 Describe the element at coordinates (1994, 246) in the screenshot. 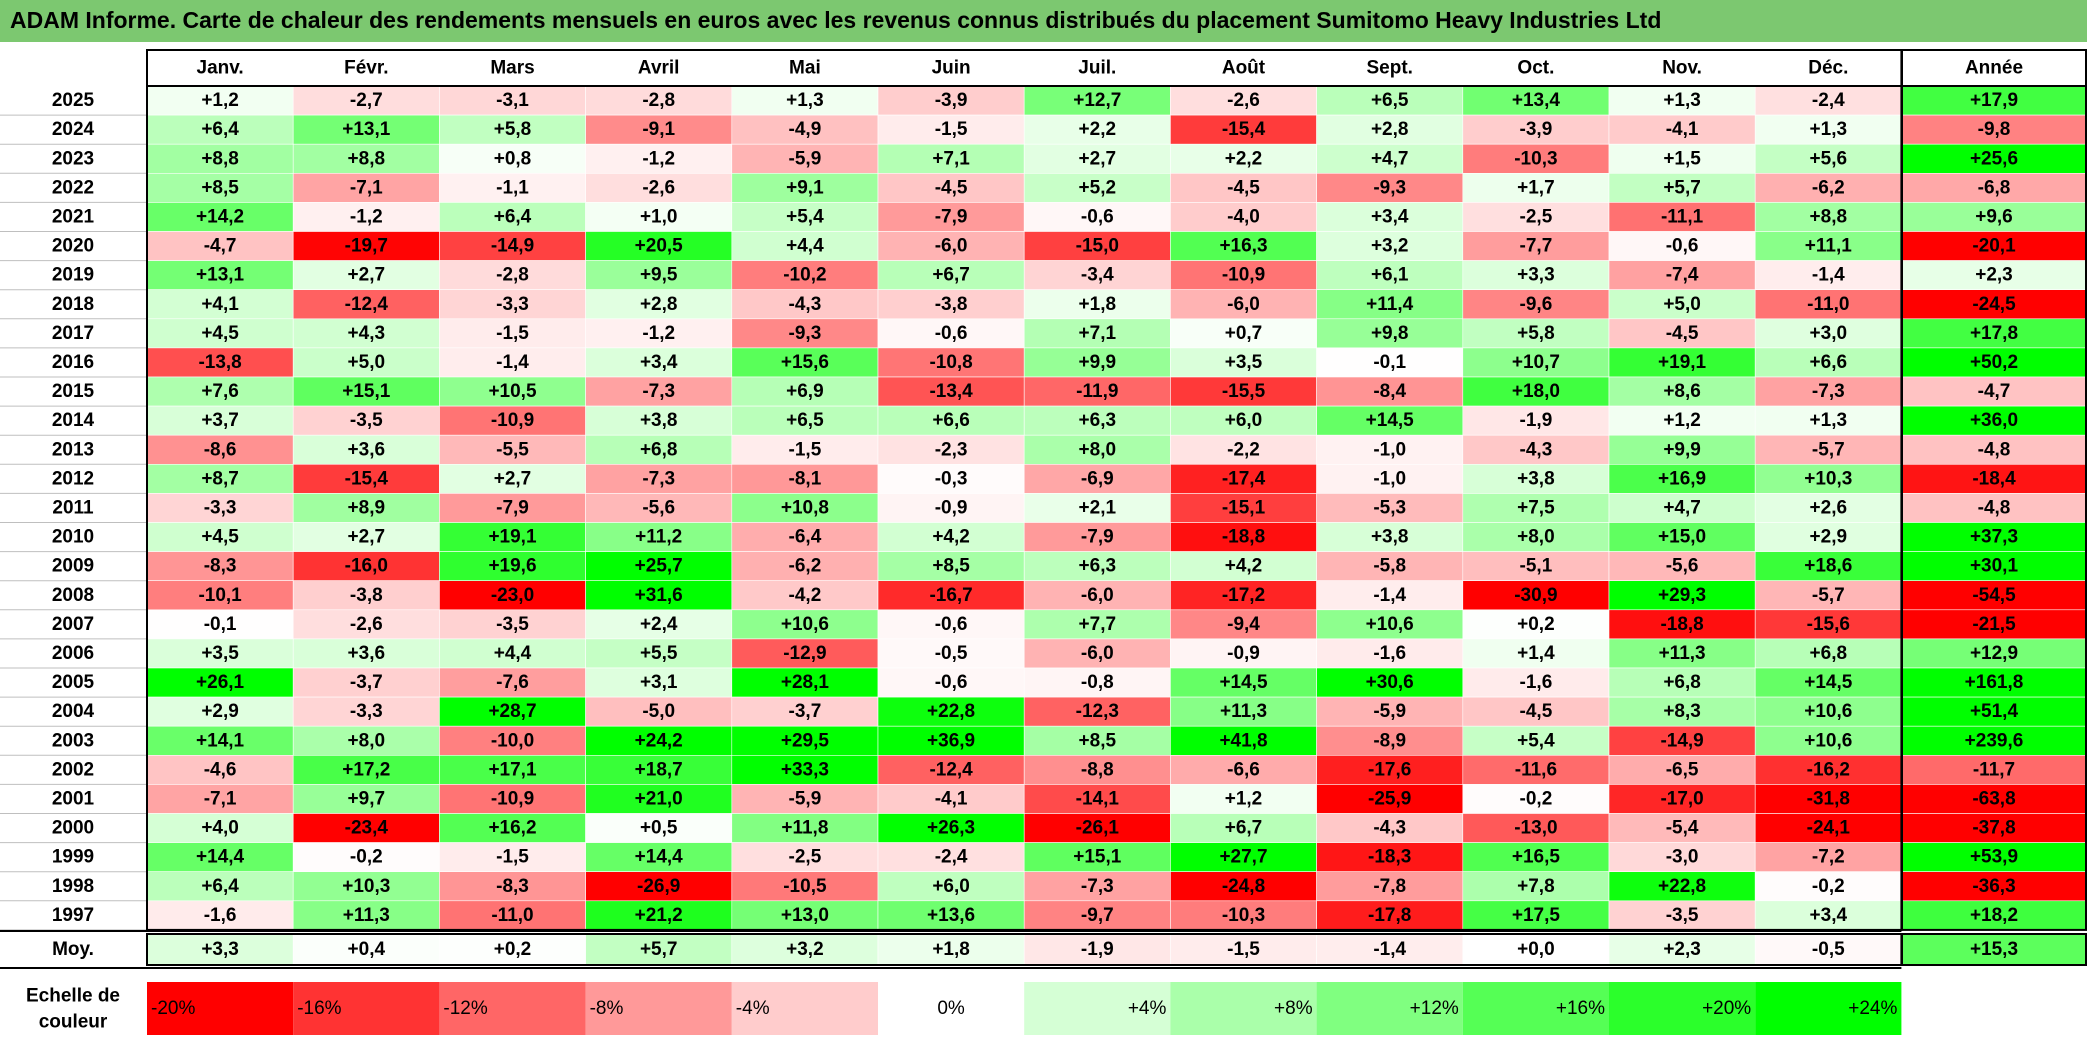

I see `annual-value: -20,1` at that location.